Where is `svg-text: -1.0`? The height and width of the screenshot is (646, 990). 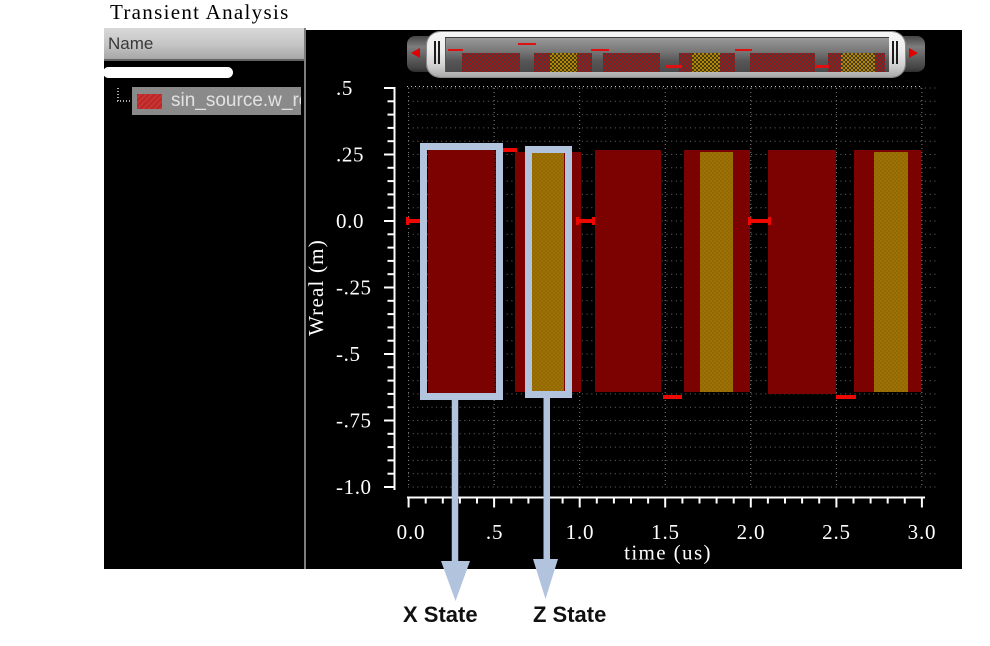 svg-text: -1.0 is located at coordinates (354, 487).